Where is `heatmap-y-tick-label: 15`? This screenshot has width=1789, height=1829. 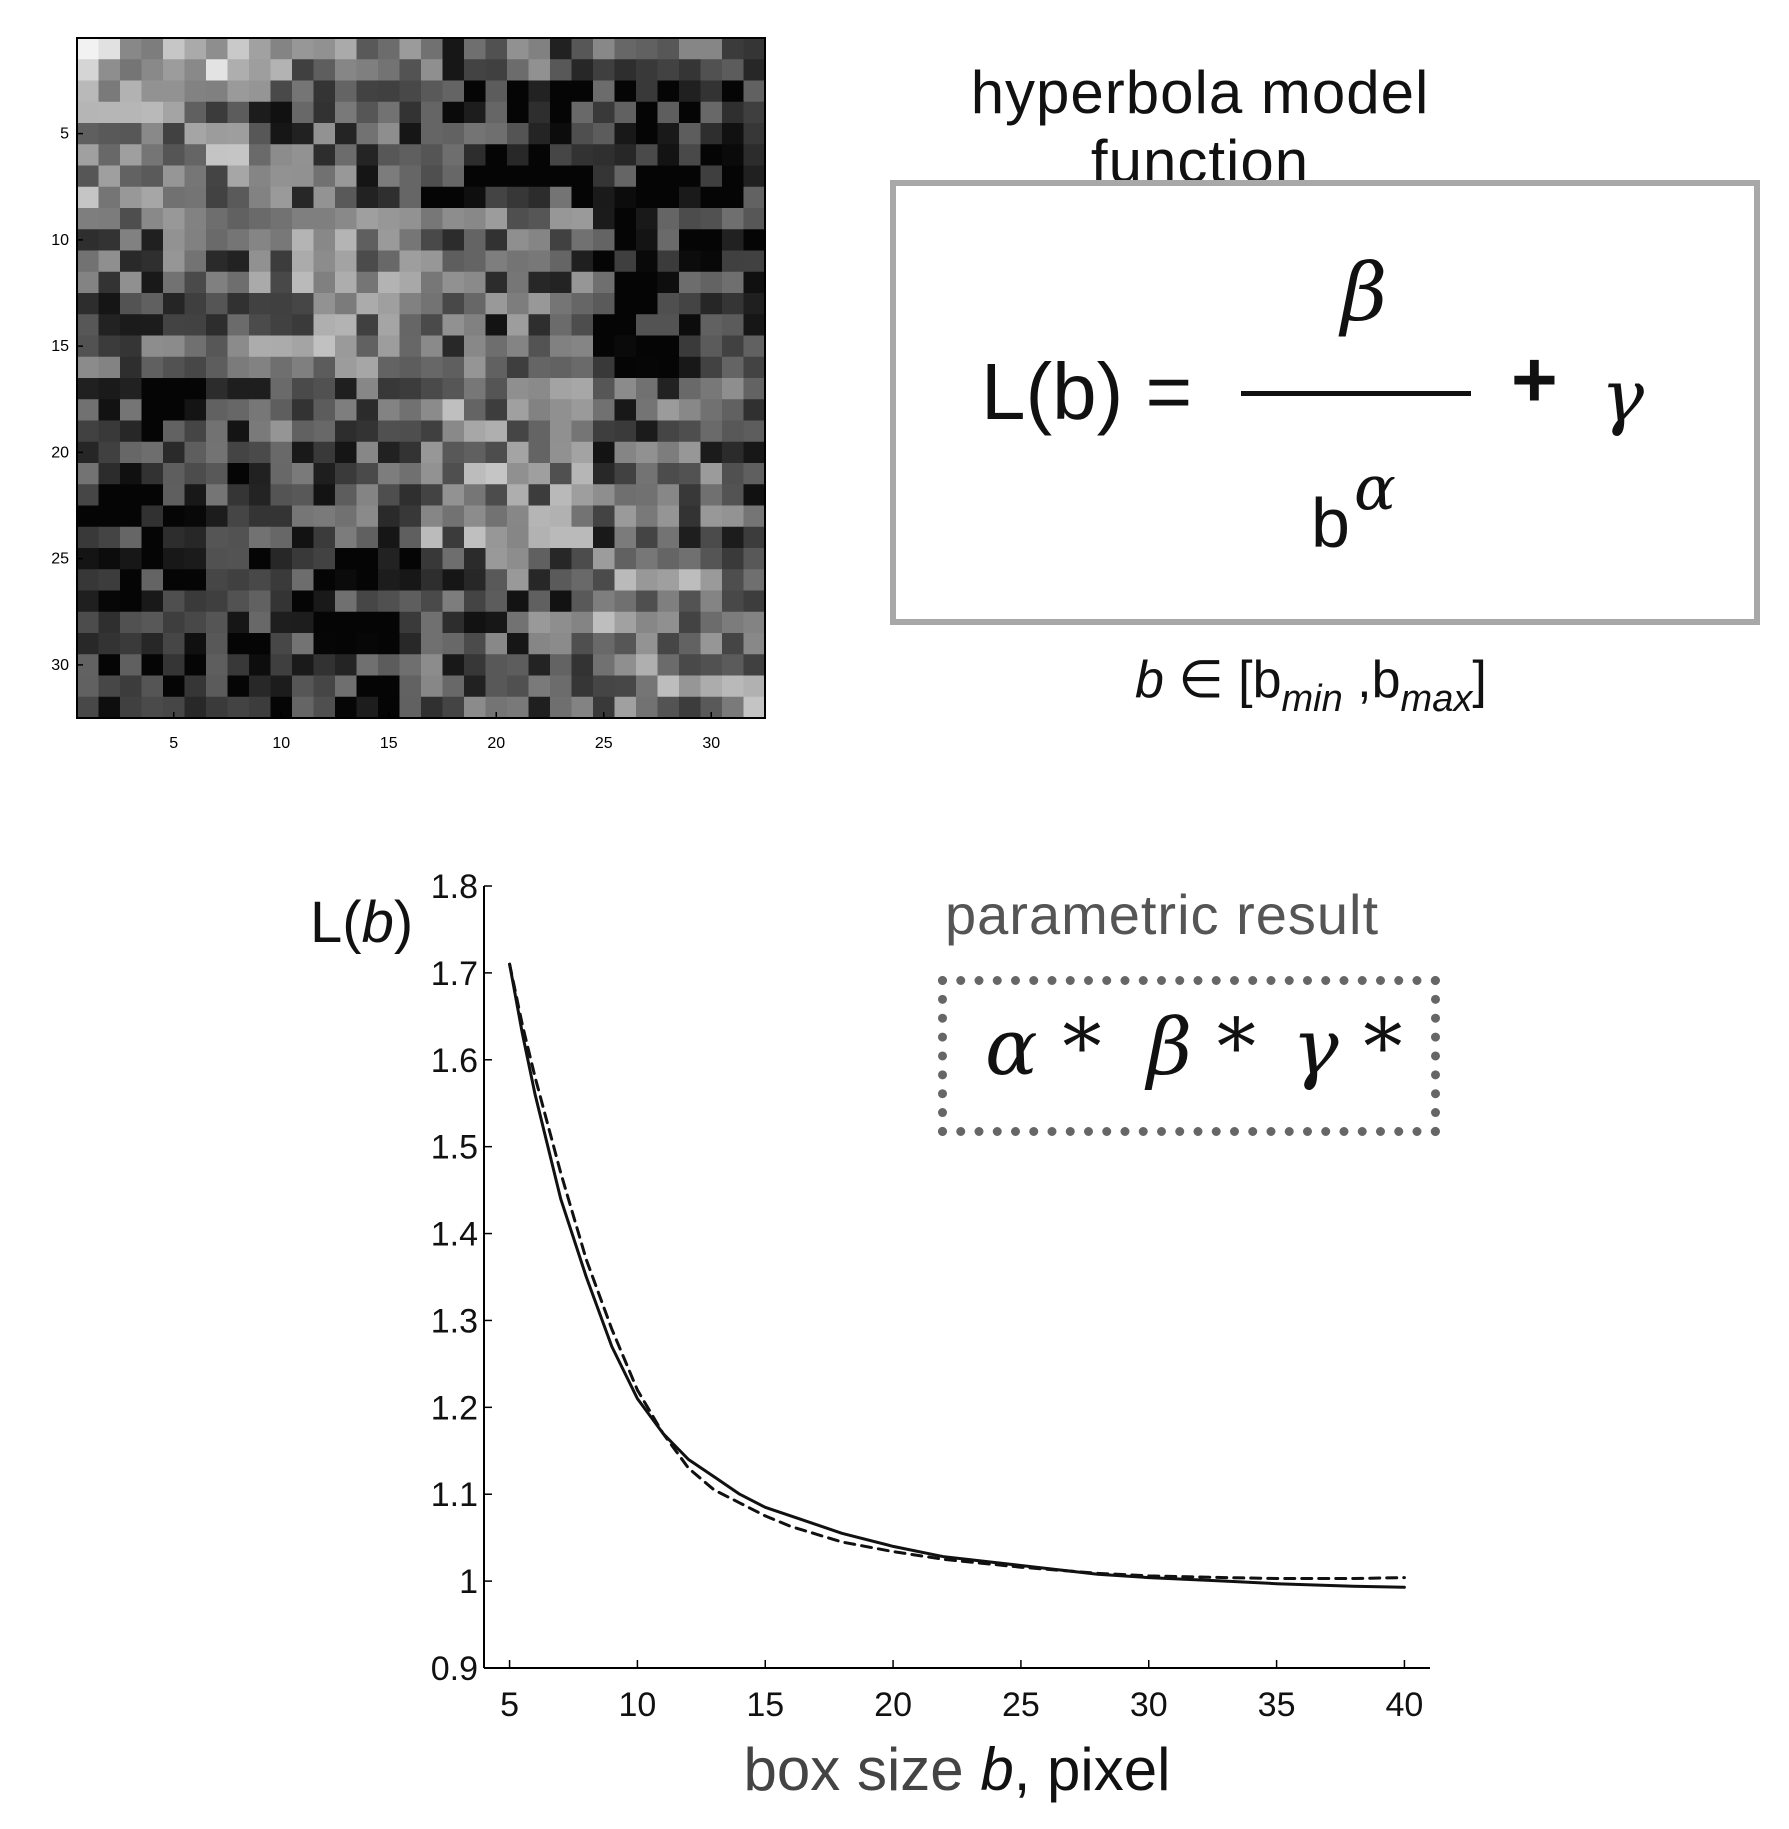 heatmap-y-tick-label: 15 is located at coordinates (60, 346).